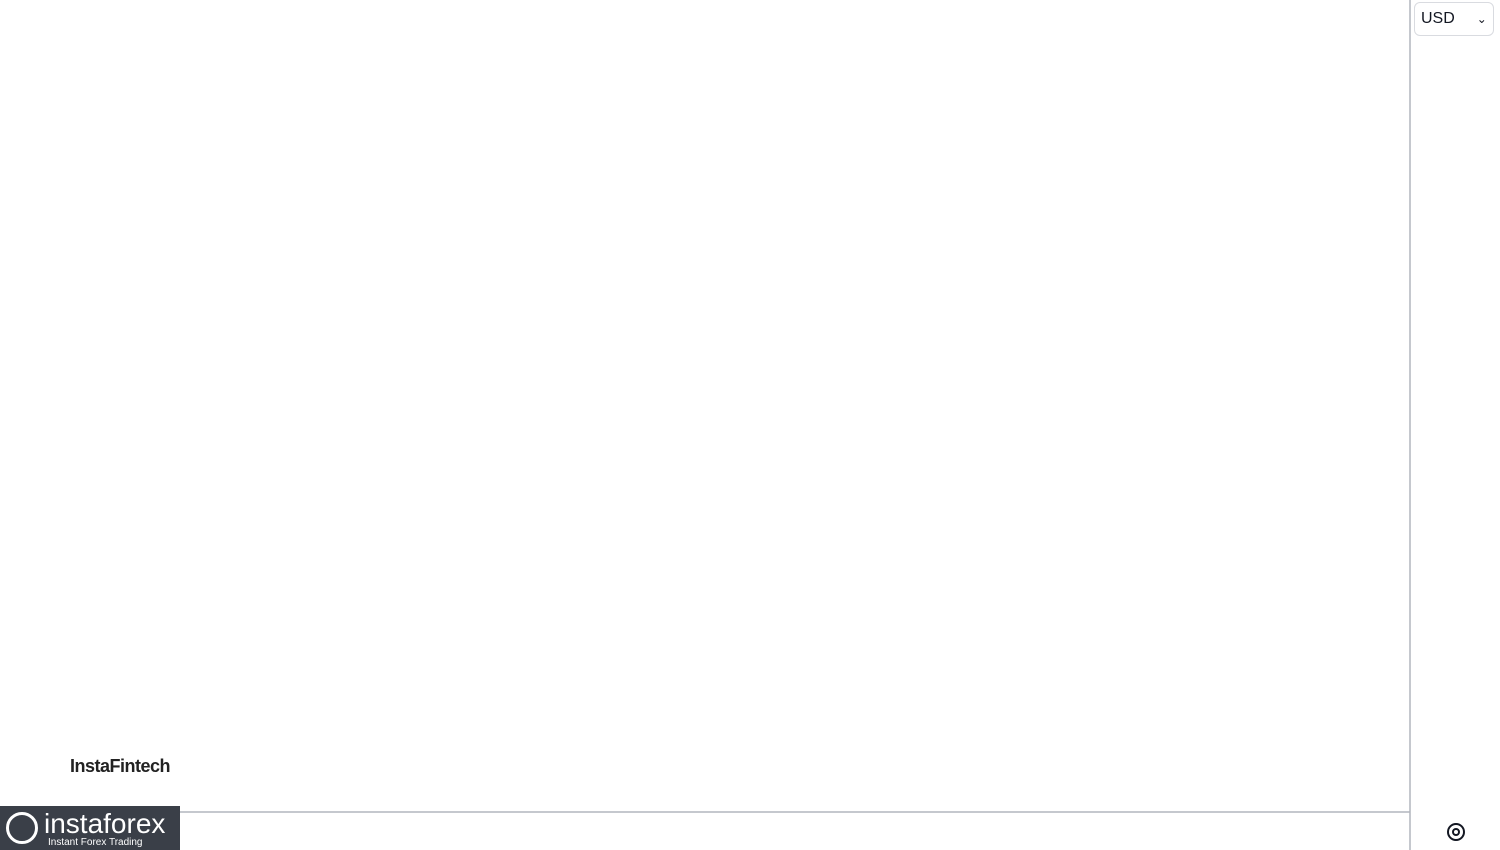 This screenshot has height=850, width=1500. What do you see at coordinates (22, 828) in the screenshot?
I see `brand-mark` at bounding box center [22, 828].